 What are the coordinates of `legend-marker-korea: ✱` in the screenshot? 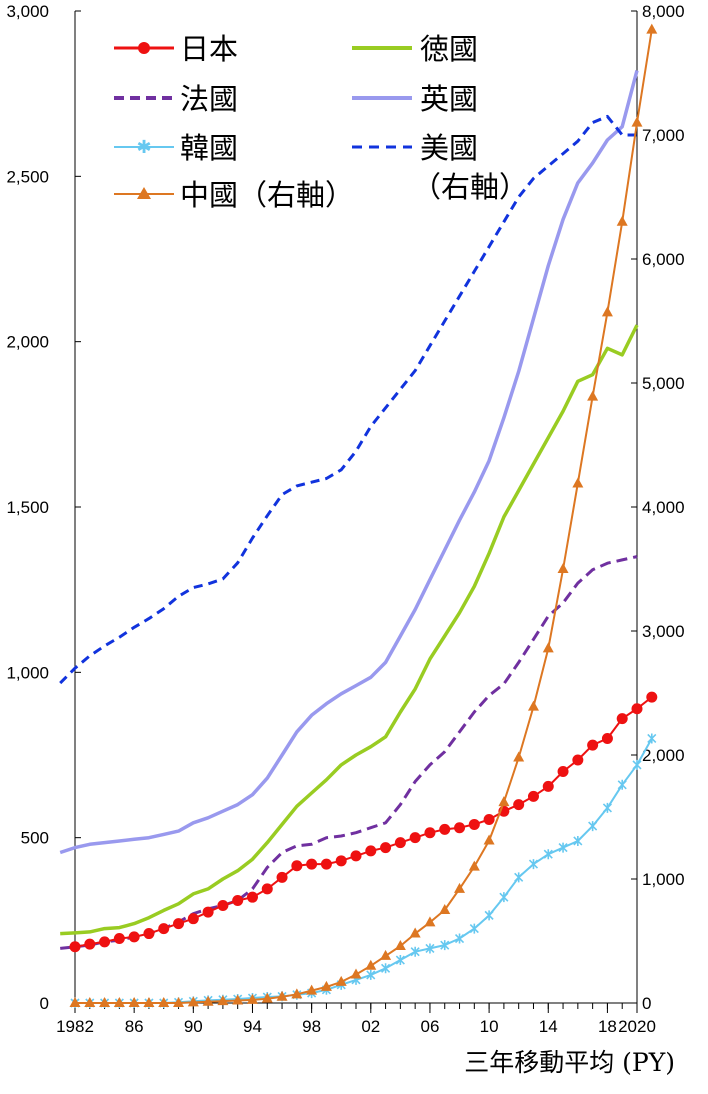 It's located at (143, 147).